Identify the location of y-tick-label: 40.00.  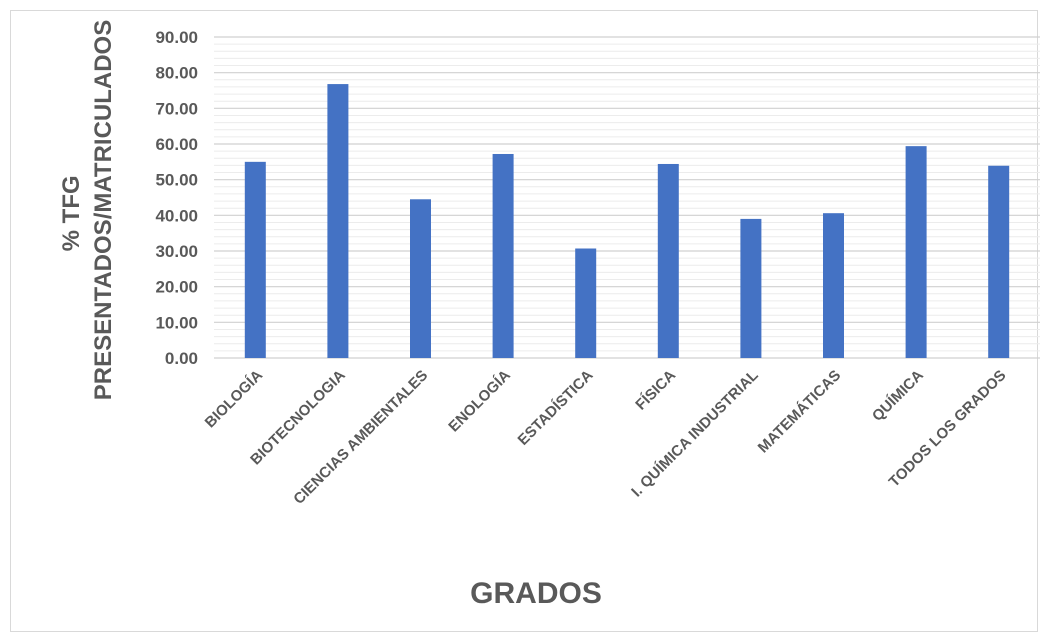
(176, 215).